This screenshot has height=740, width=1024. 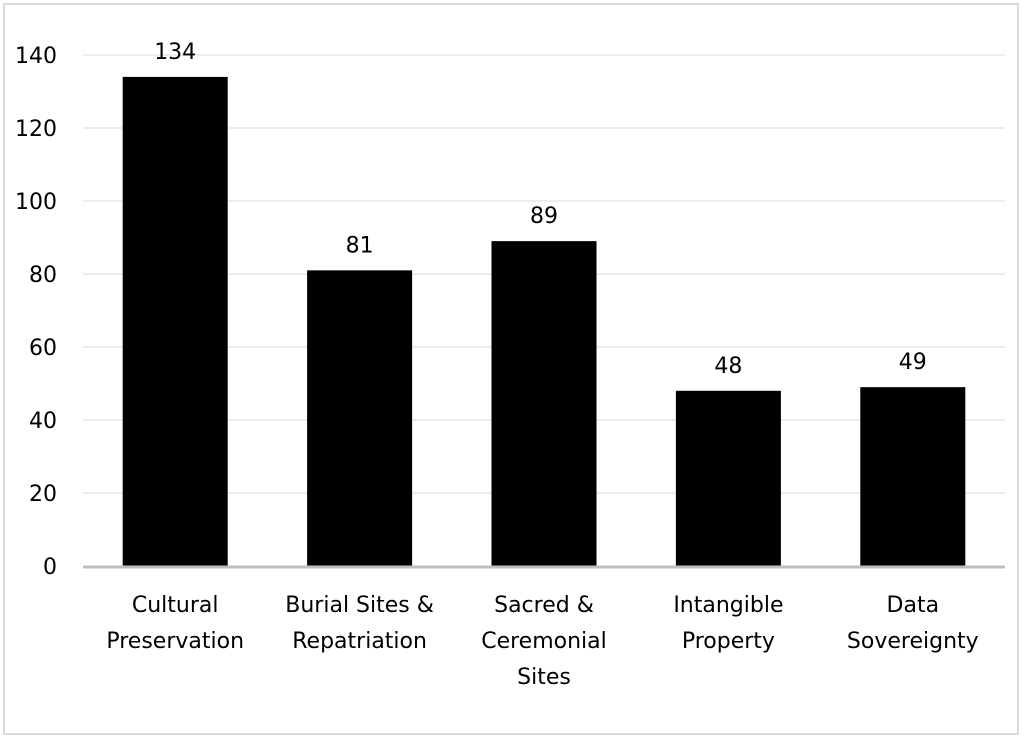 I want to click on y-tick-label: 60, so click(x=43, y=348).